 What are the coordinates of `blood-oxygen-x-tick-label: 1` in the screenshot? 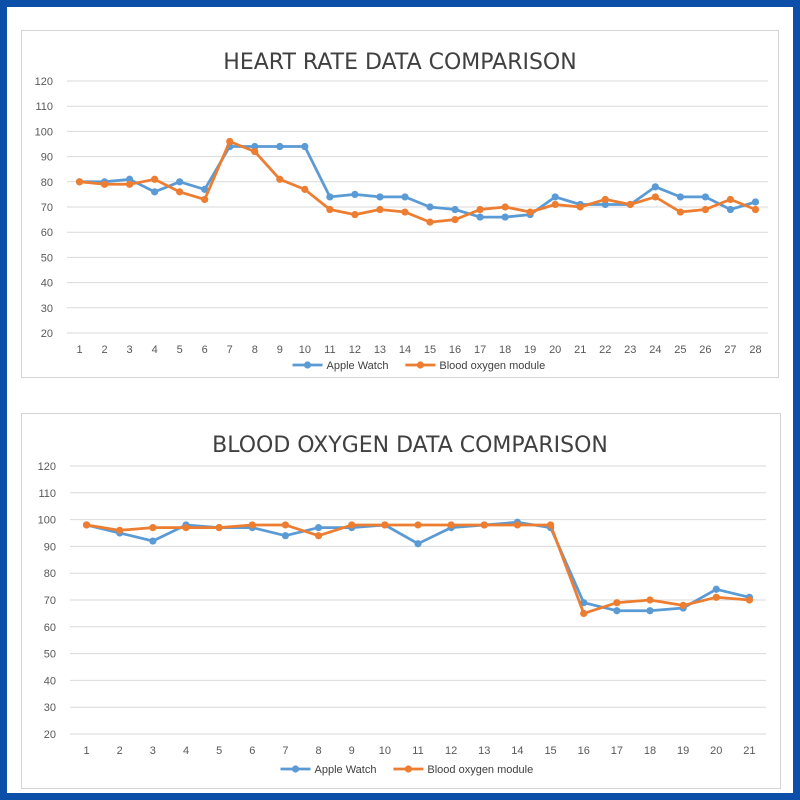 It's located at (87, 751).